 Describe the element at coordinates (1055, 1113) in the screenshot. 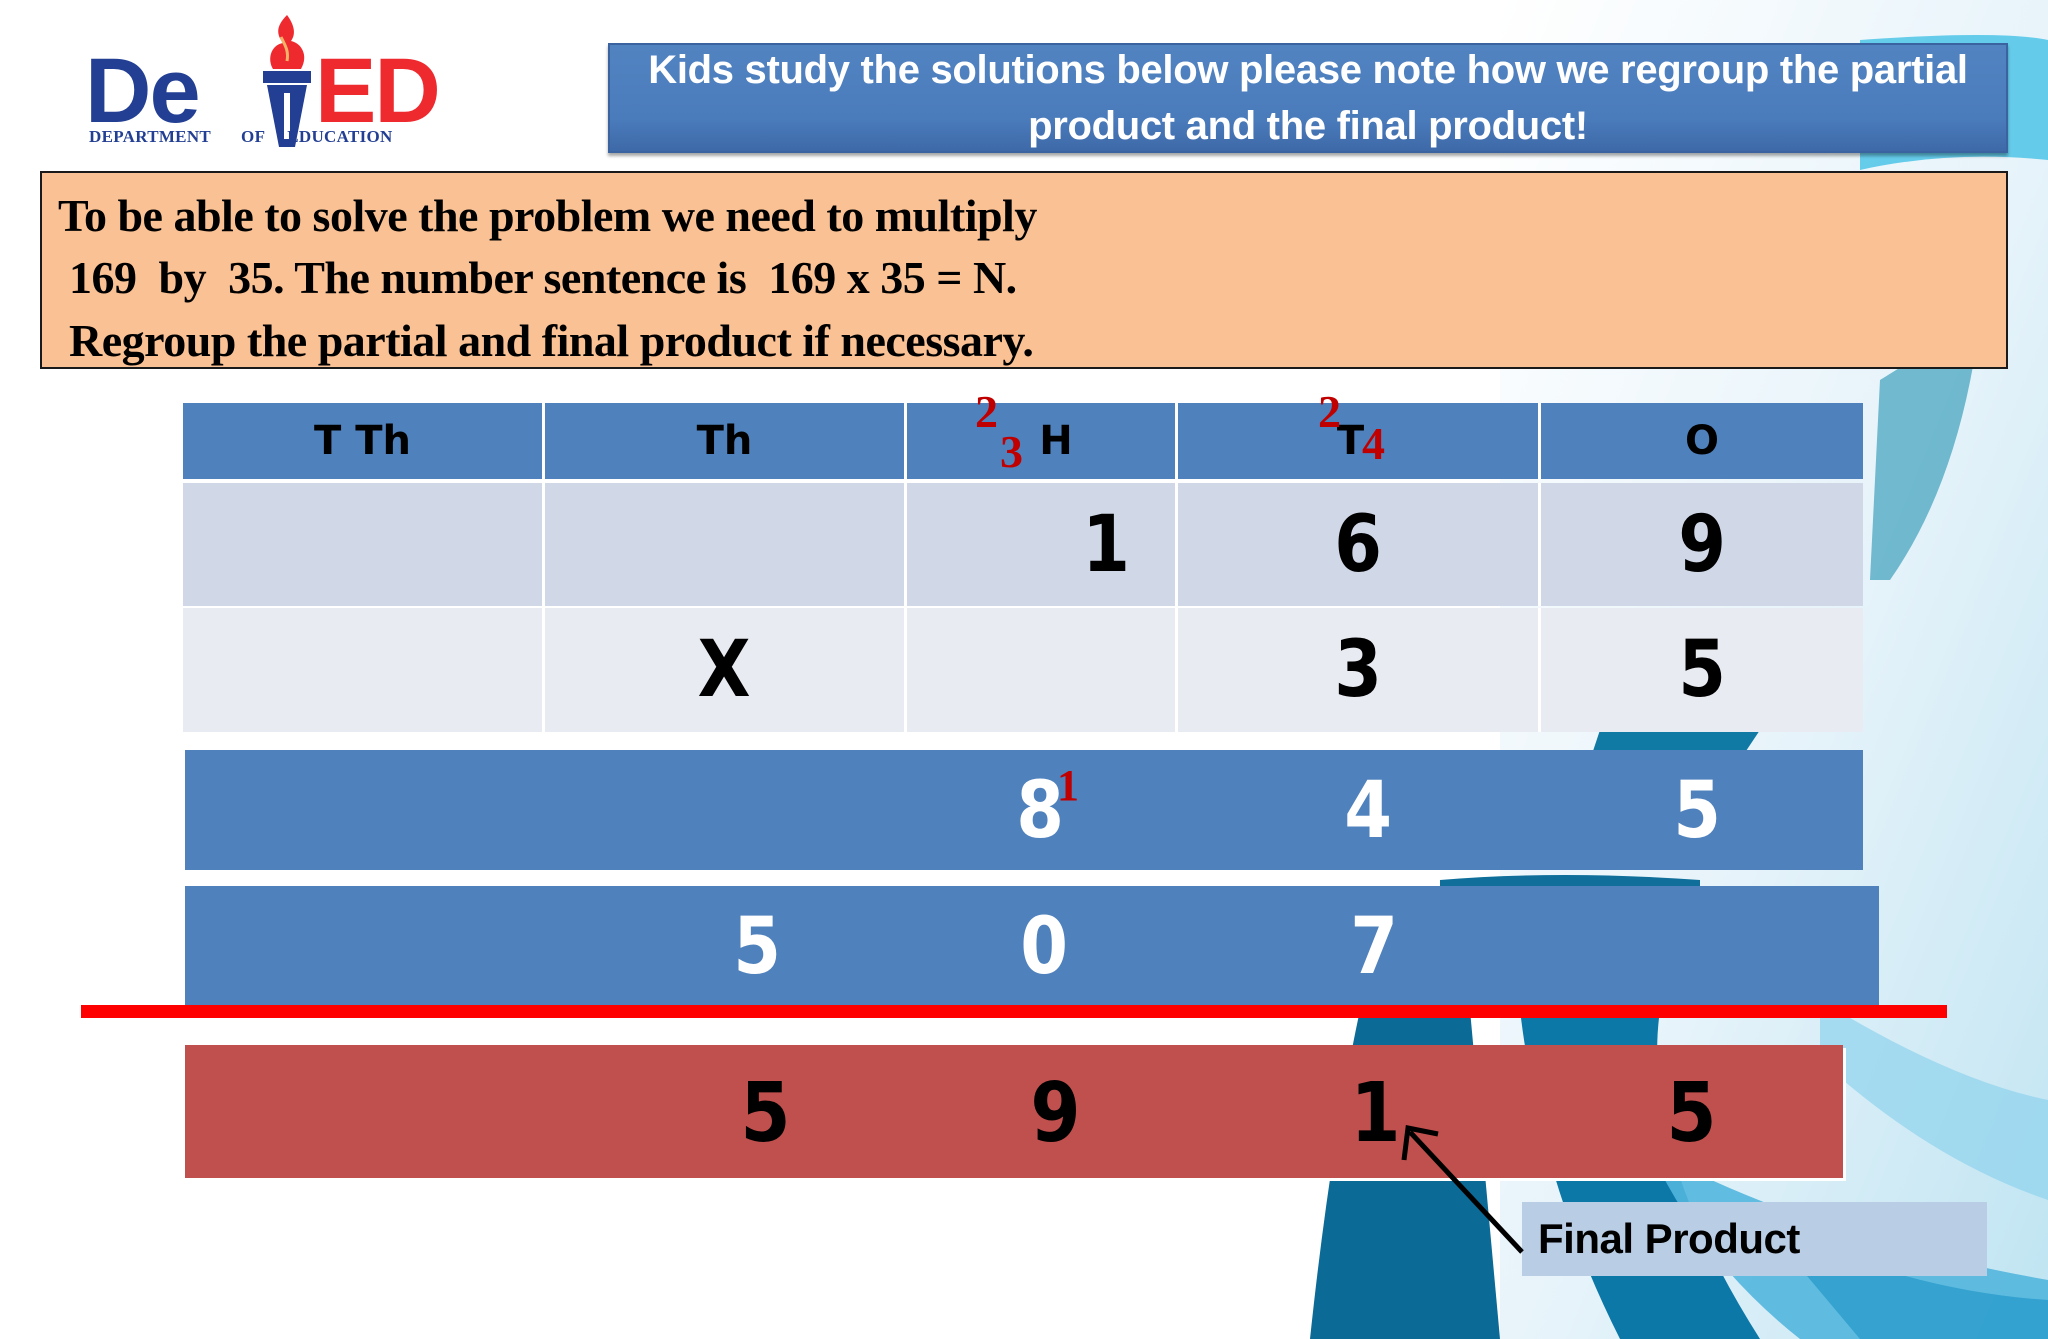

I see `final-digit: 9` at that location.